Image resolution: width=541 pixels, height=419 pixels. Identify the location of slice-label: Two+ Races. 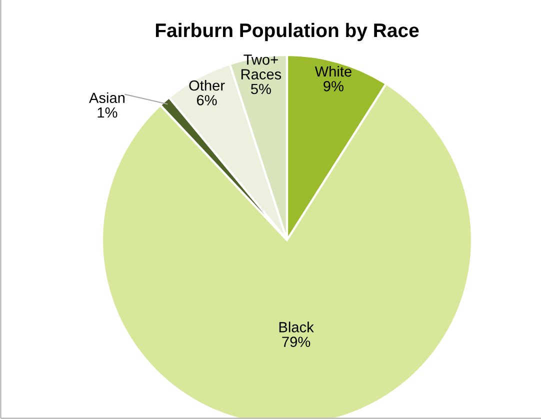
(261, 67).